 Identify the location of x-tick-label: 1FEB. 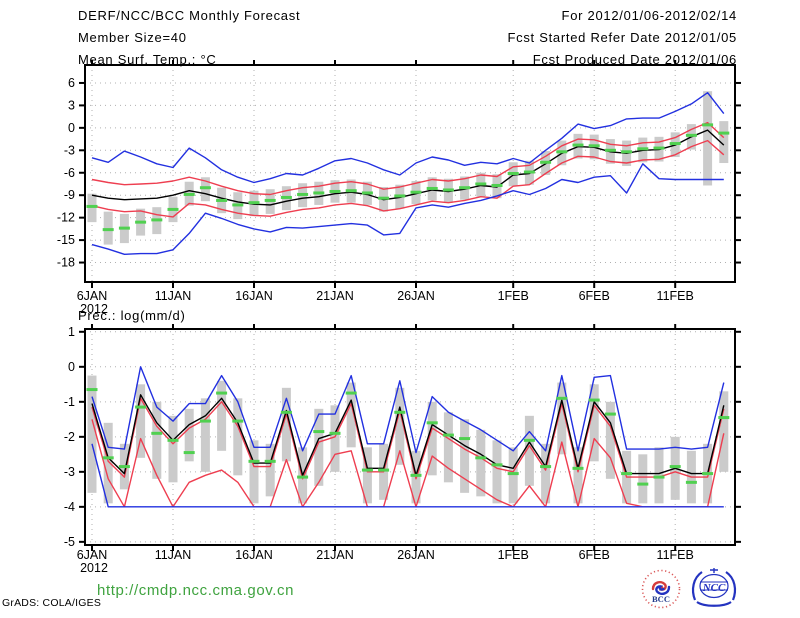
(513, 555).